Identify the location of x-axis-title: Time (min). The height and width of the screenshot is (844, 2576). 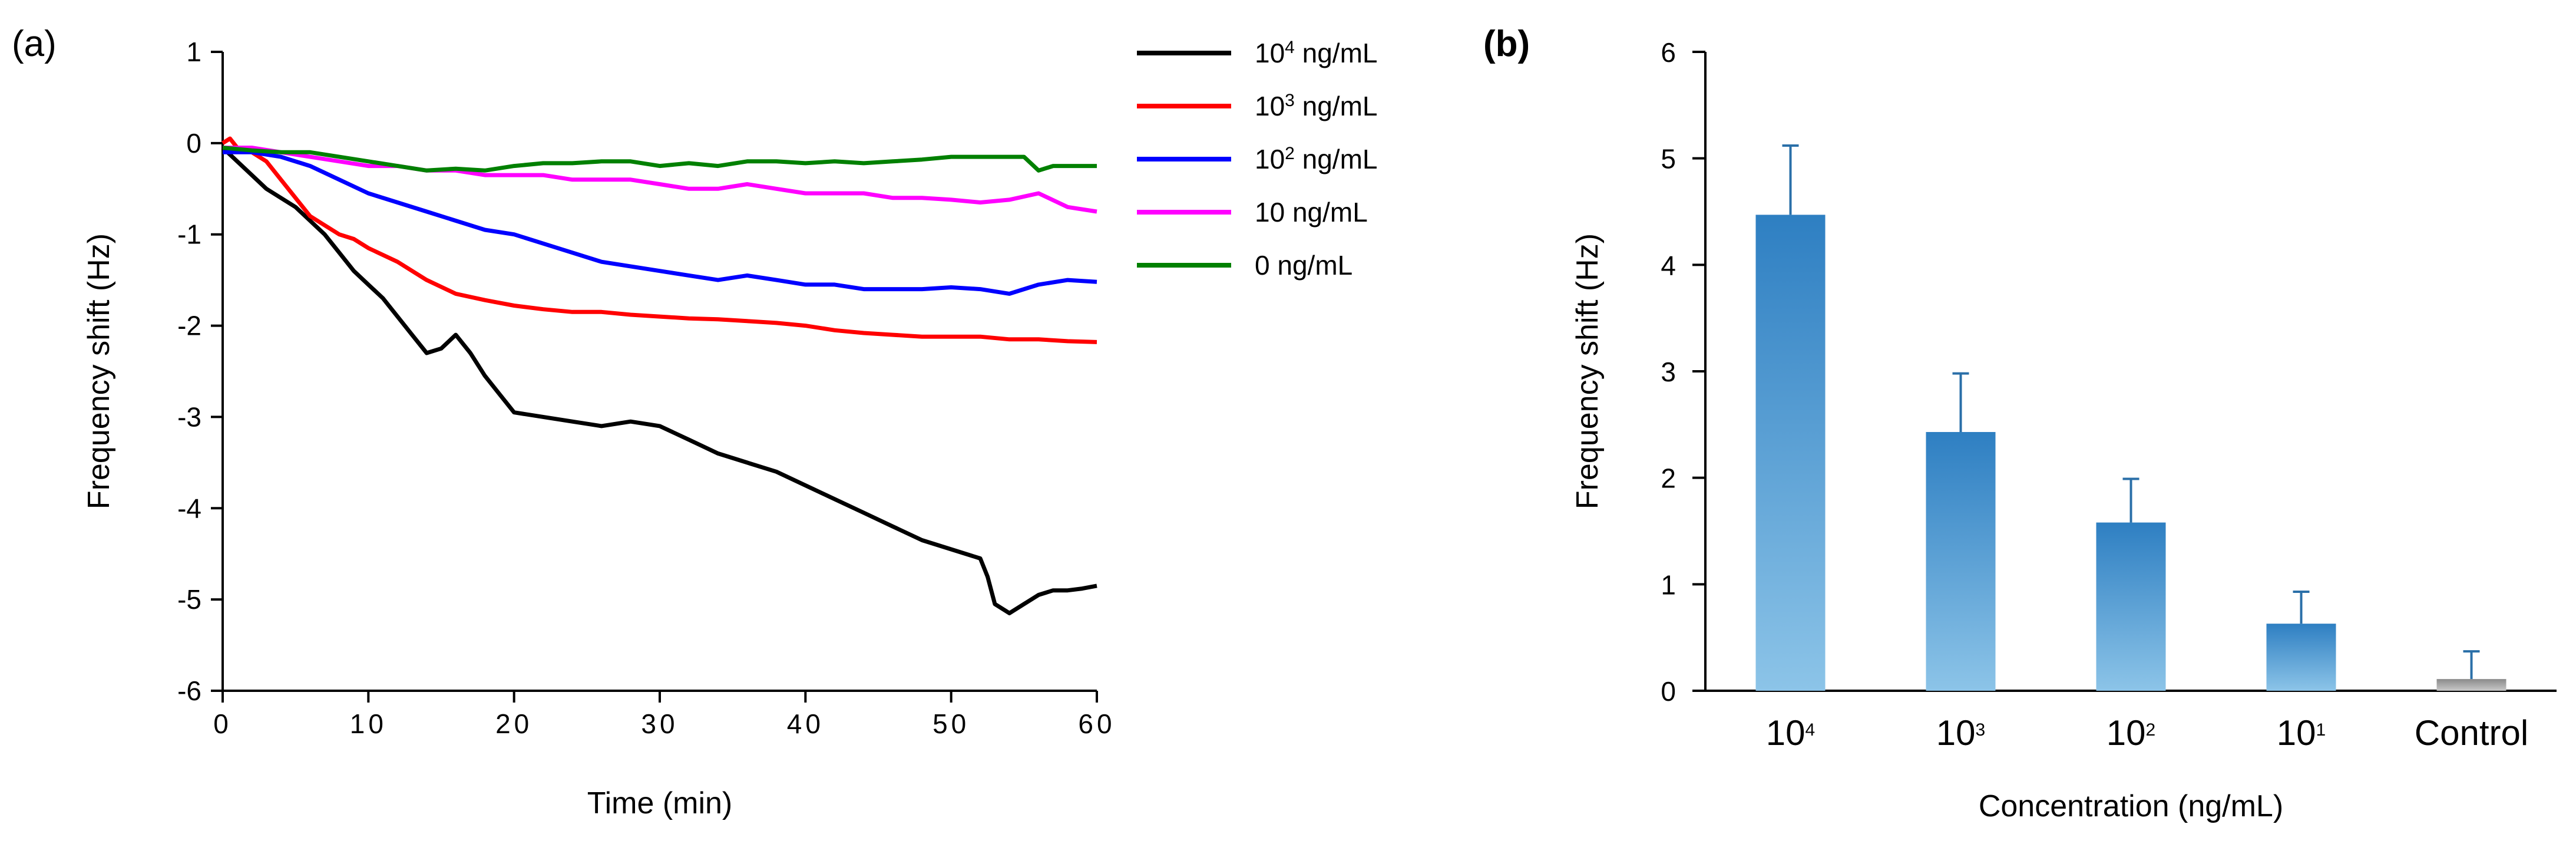
(660, 803).